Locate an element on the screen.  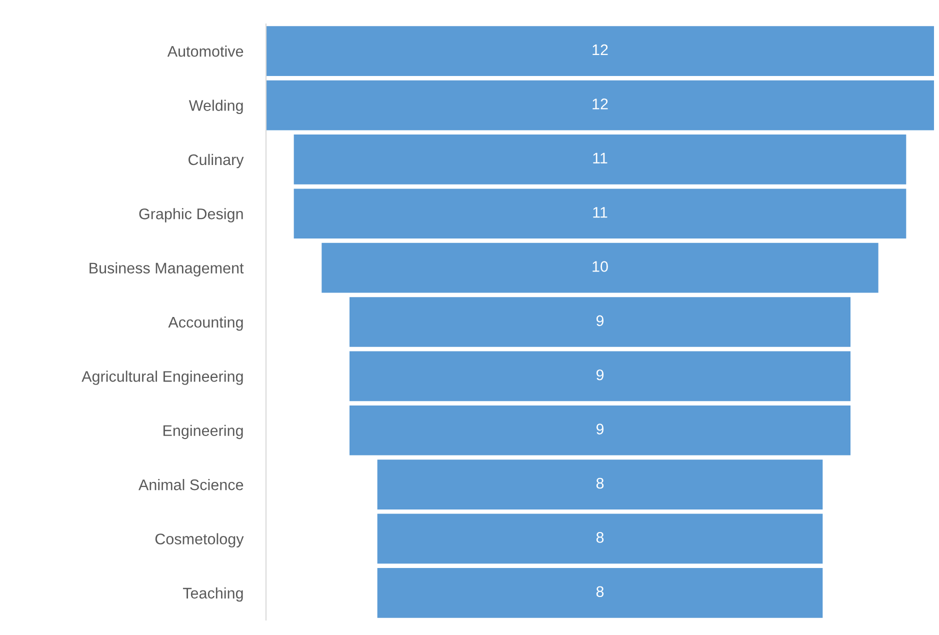
category-label: Welding is located at coordinates (215, 107).